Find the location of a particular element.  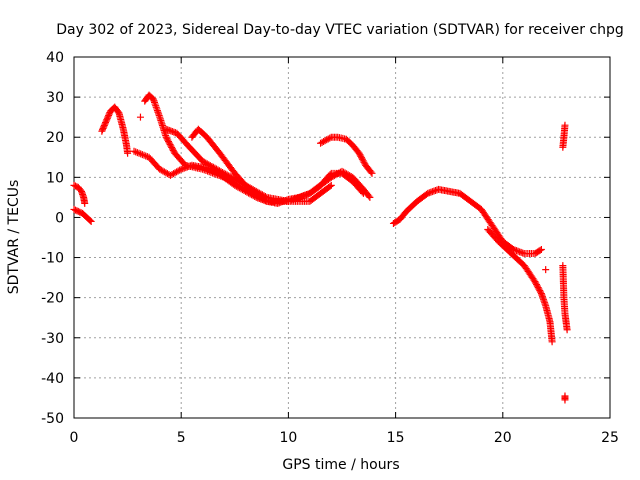

y-tick-label: 30 is located at coordinates (55, 98).